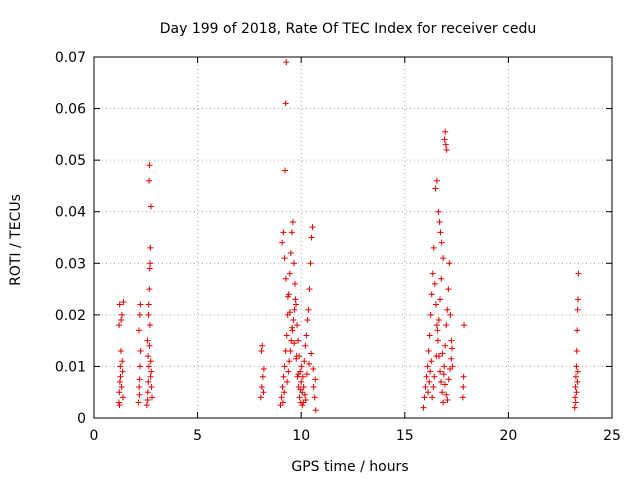 The image size is (640, 480). I want to click on x-tick-label: 15, so click(405, 436).